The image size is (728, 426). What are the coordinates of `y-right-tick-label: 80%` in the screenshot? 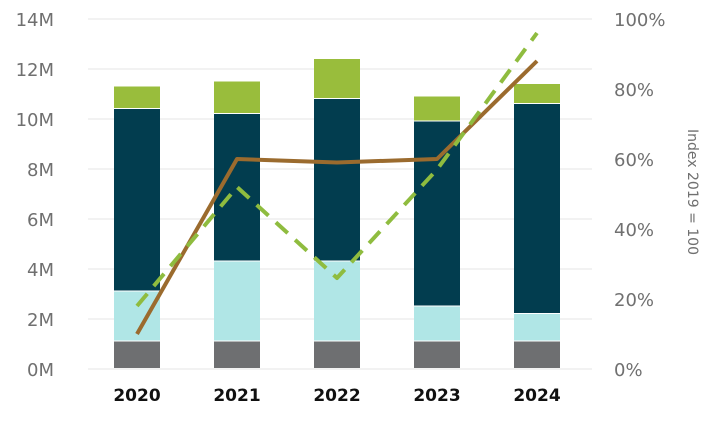 It's located at (634, 90).